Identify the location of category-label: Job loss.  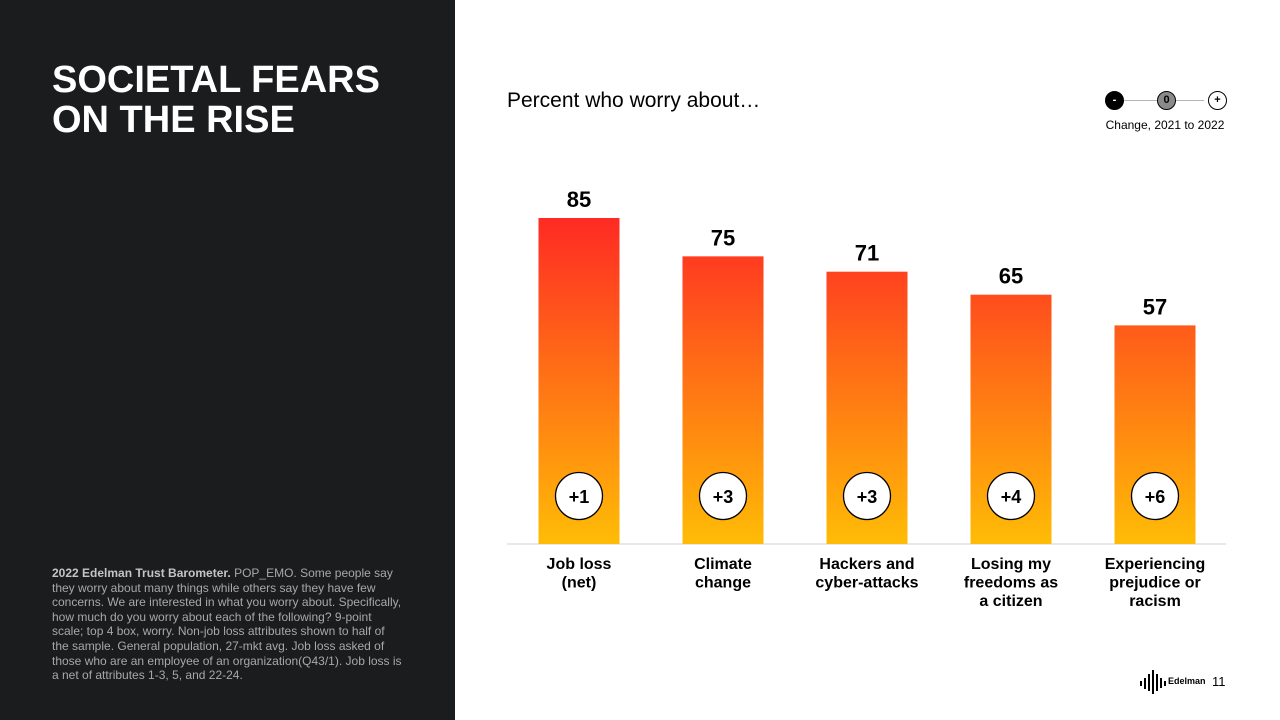
(579, 564).